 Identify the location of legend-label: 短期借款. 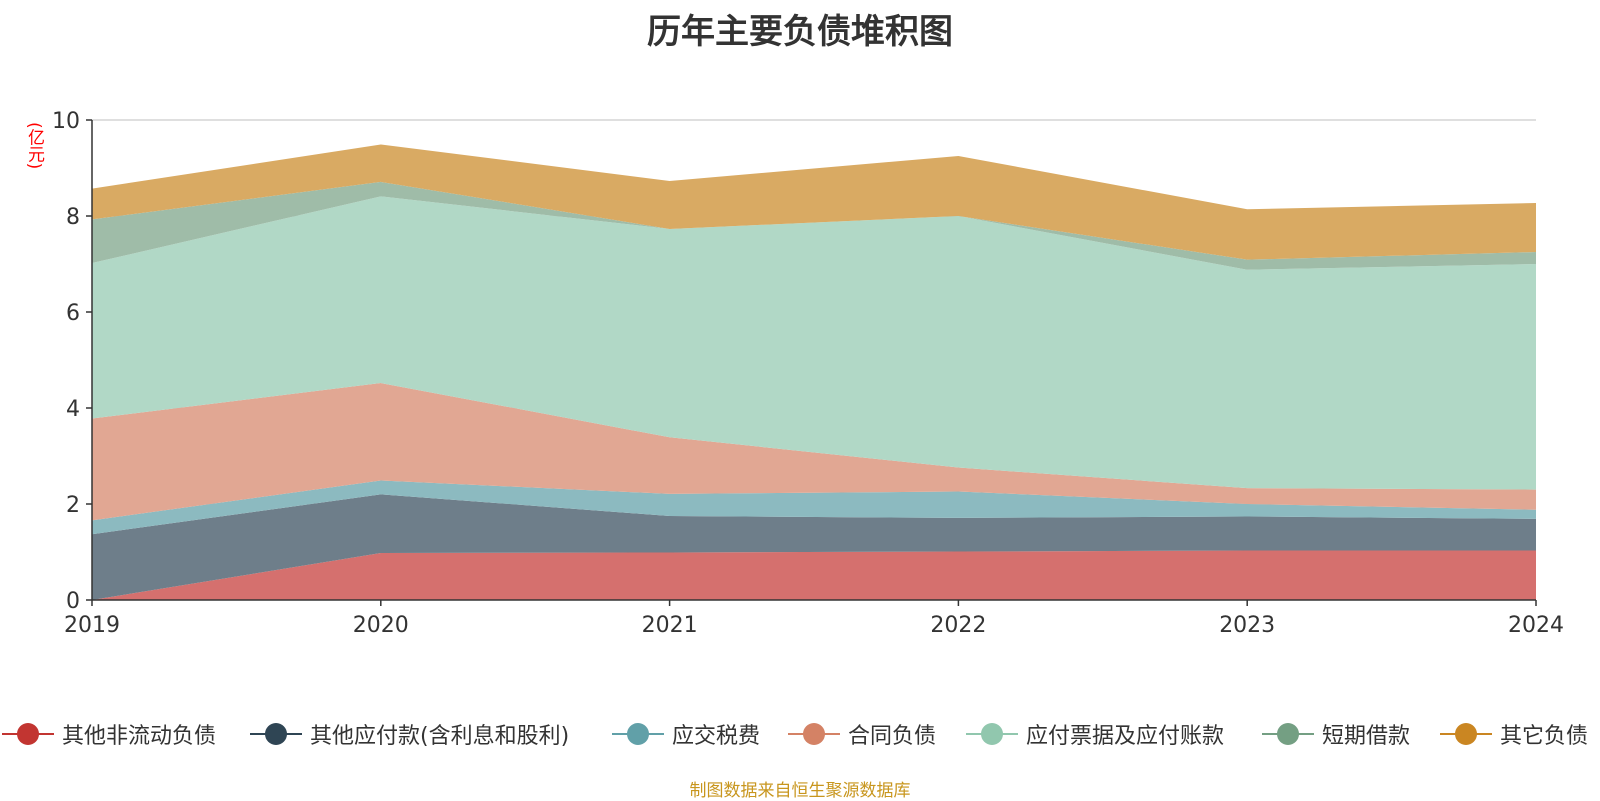
(1366, 736).